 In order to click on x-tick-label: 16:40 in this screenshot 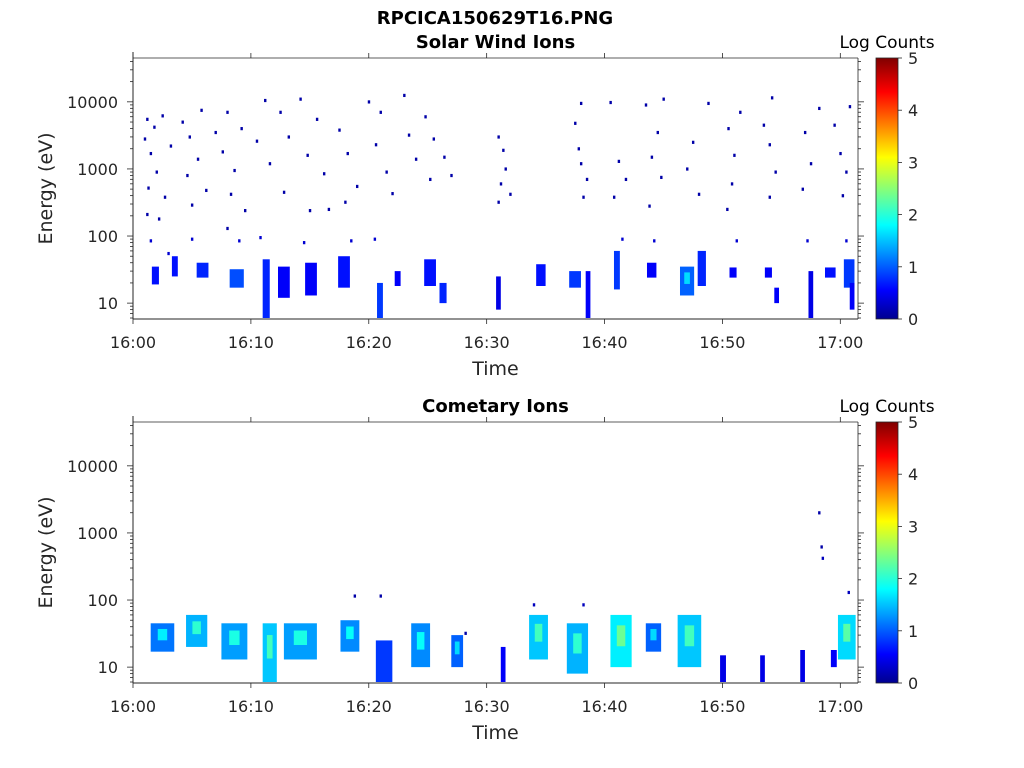, I will do `click(604, 342)`.